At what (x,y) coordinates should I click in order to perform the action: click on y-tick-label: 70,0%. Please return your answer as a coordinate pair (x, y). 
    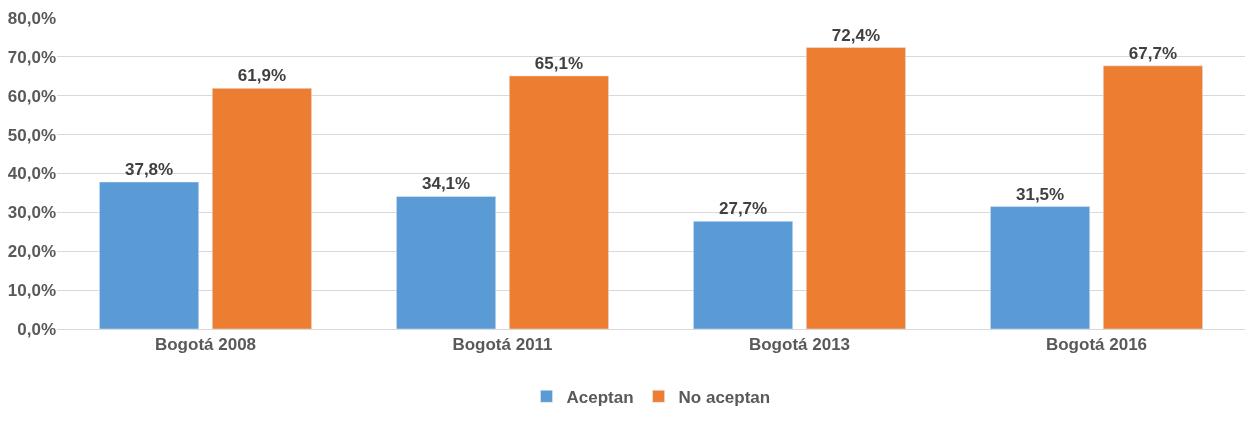
    Looking at the image, I should click on (31, 57).